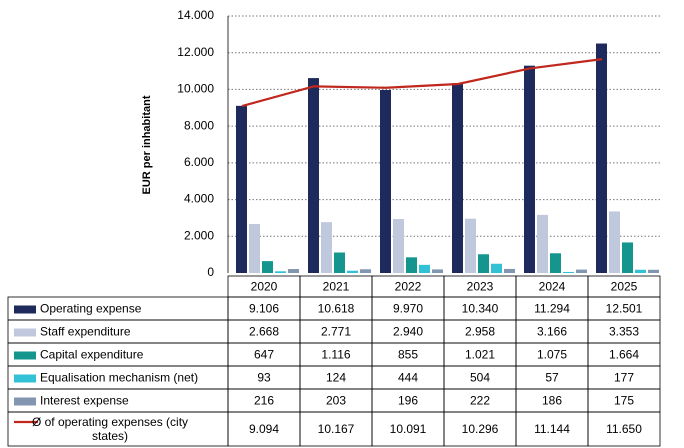  What do you see at coordinates (408, 401) in the screenshot?
I see `data-label: 196` at bounding box center [408, 401].